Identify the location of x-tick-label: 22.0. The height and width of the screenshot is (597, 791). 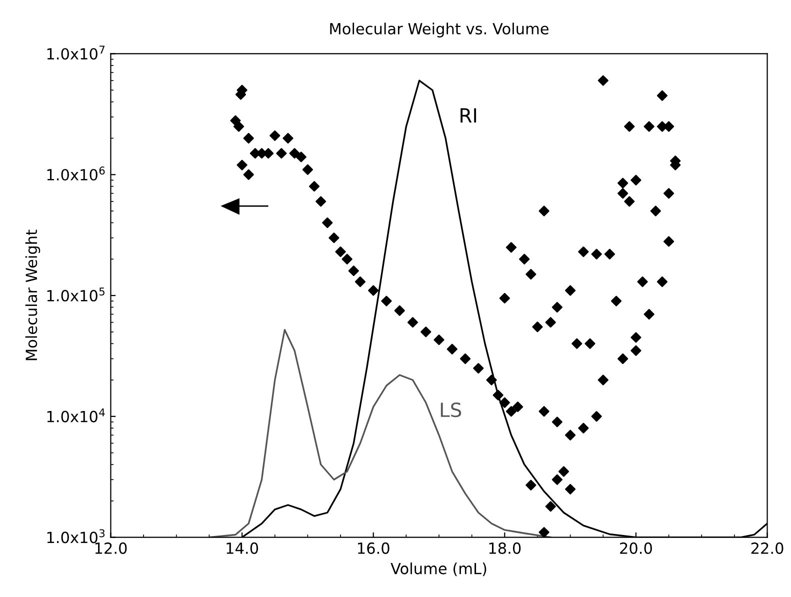
(767, 548).